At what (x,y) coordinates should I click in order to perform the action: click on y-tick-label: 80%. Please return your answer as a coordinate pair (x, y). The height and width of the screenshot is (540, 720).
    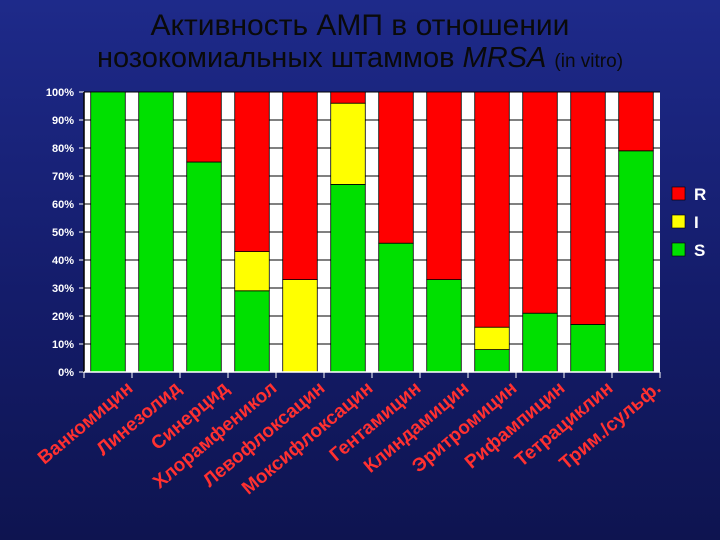
    Looking at the image, I should click on (63, 149).